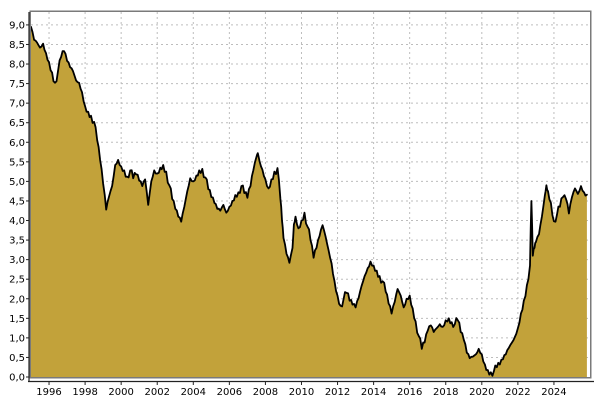 The height and width of the screenshot is (400, 600). I want to click on x-tick-label: 2010, so click(301, 392).